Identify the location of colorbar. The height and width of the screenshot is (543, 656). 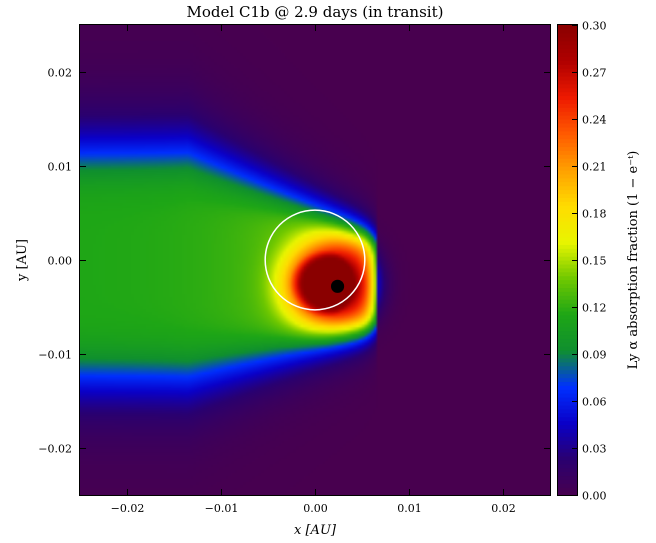
(567, 260).